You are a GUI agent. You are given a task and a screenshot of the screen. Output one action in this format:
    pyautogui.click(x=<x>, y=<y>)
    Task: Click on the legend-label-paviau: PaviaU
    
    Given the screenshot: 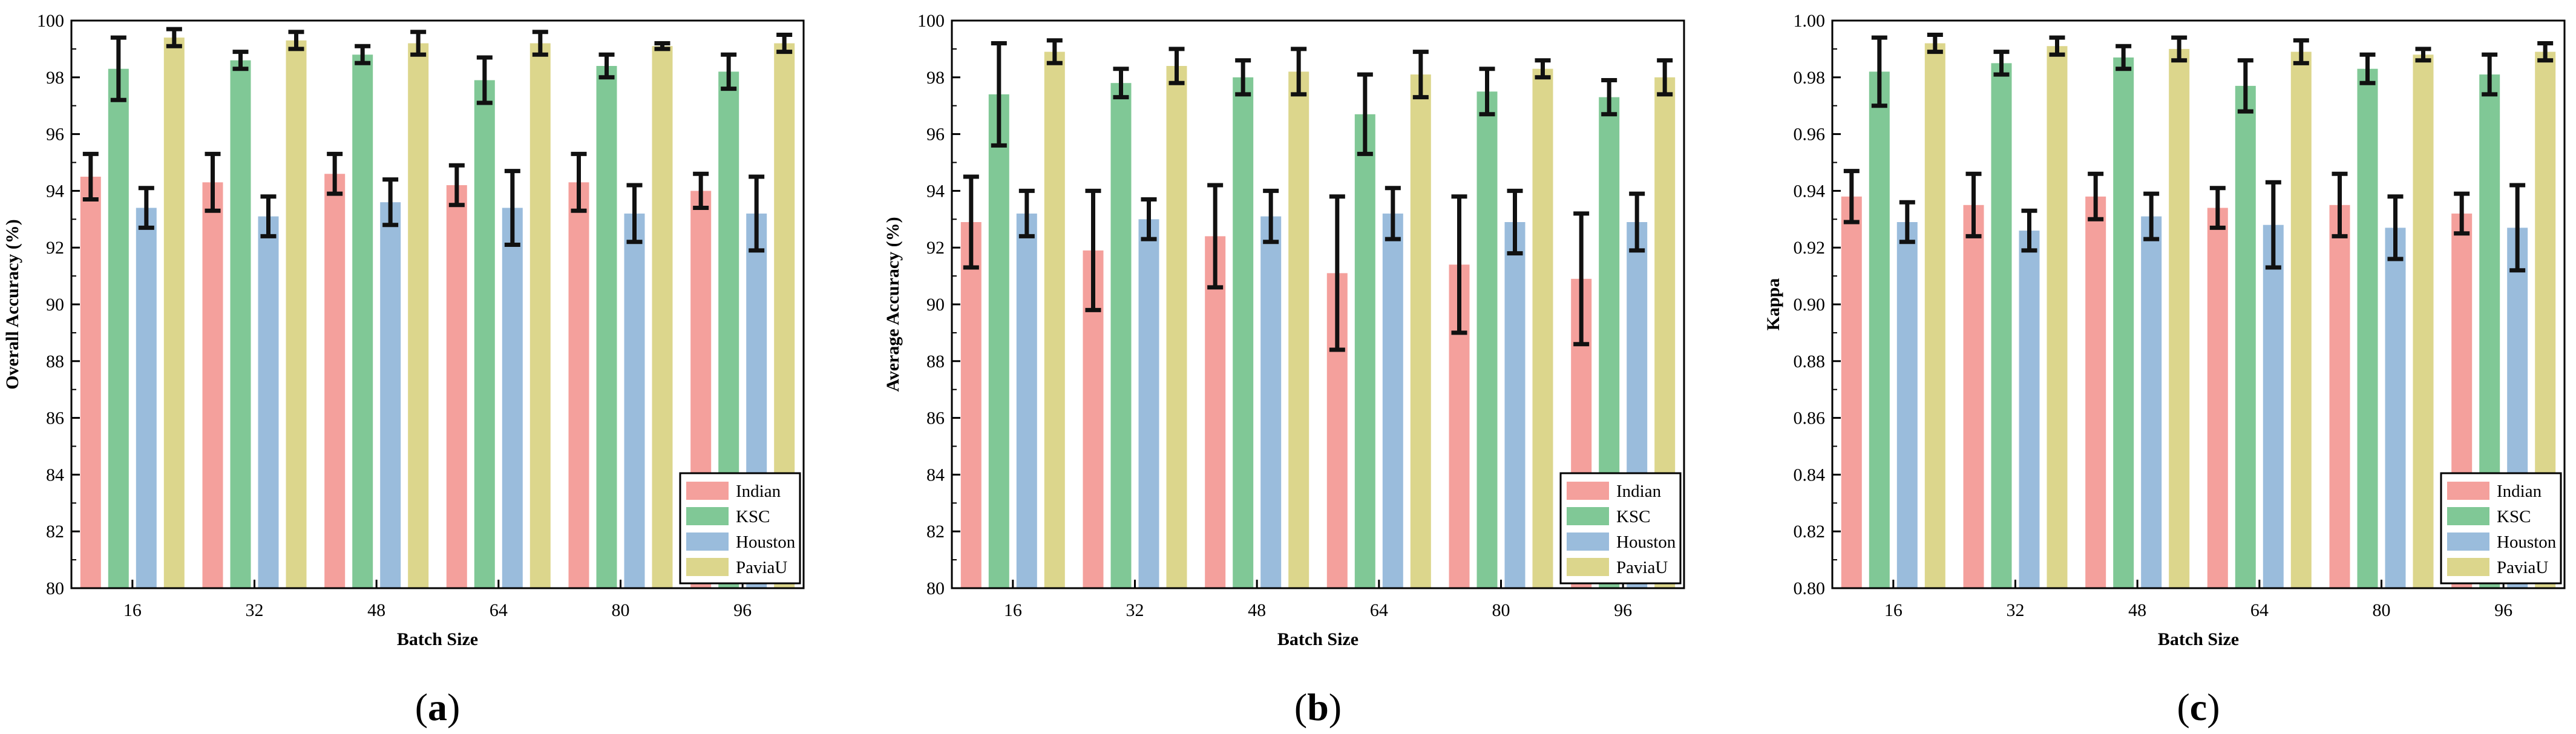 What is the action you would take?
    pyautogui.click(x=2522, y=567)
    